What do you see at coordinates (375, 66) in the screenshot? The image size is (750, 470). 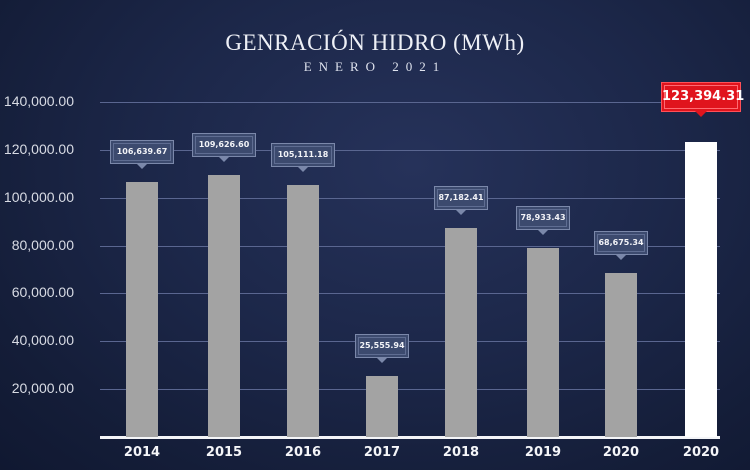 I see `chart-subtitle: ENERO 2021` at bounding box center [375, 66].